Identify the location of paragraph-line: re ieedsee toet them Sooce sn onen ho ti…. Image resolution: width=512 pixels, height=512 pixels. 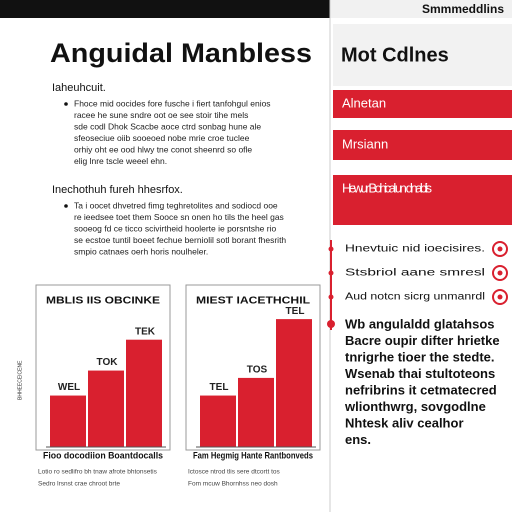
(179, 217).